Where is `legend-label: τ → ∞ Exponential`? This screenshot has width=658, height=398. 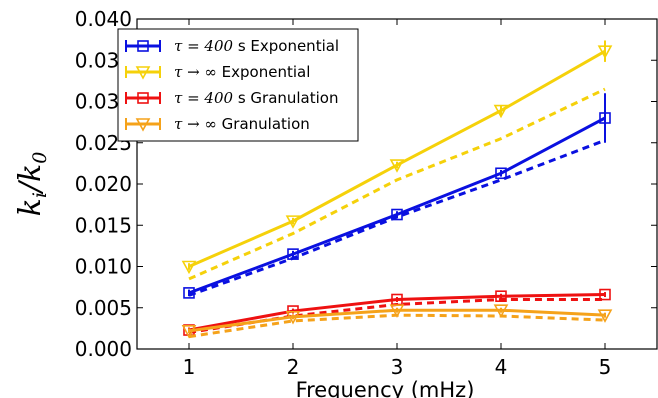
legend-label: τ → ∞ Exponential is located at coordinates (242, 72).